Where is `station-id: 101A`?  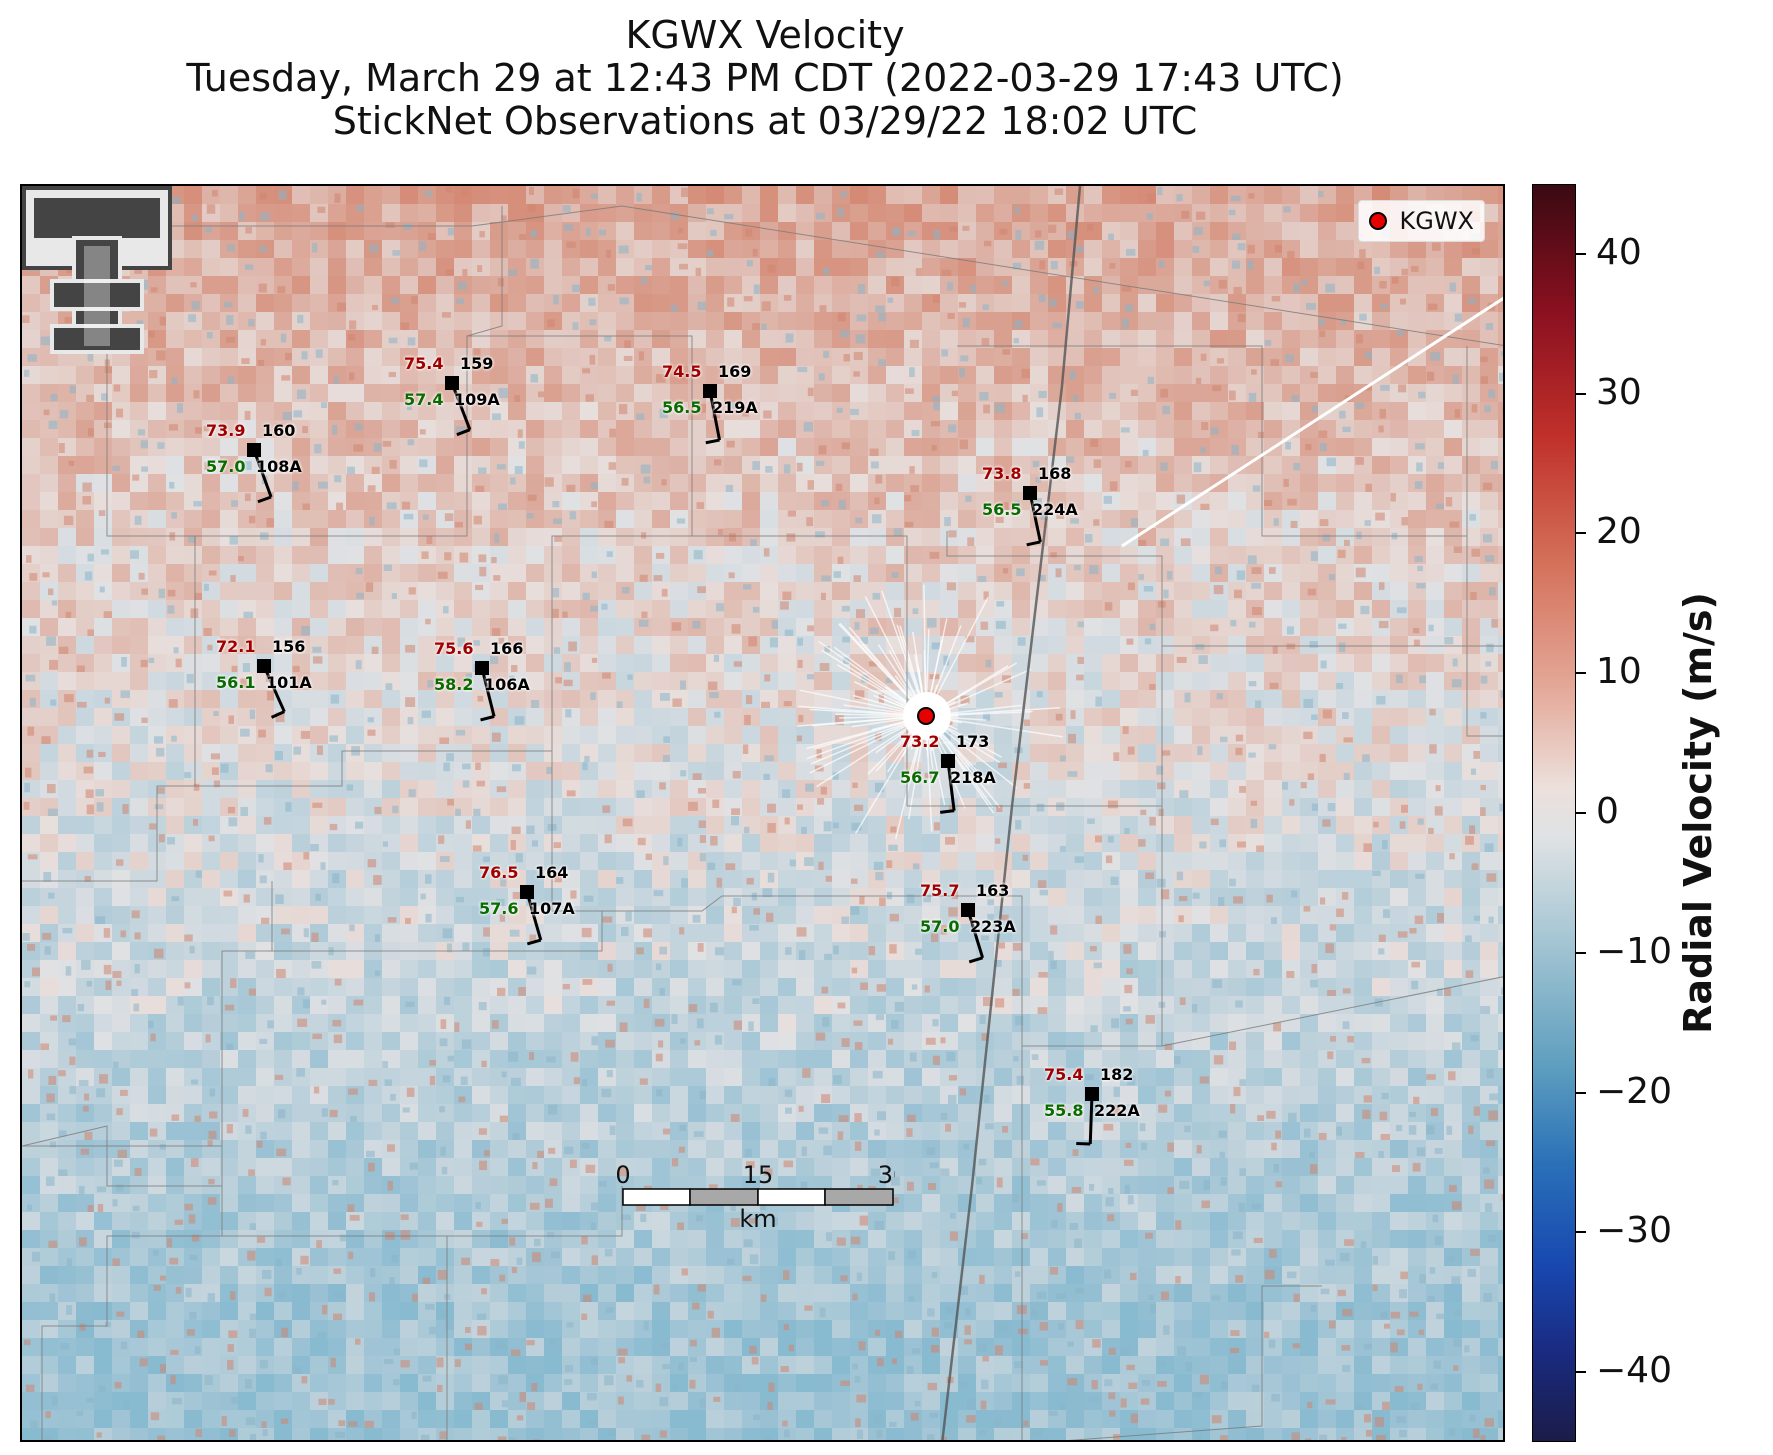
station-id: 101A is located at coordinates (289, 682).